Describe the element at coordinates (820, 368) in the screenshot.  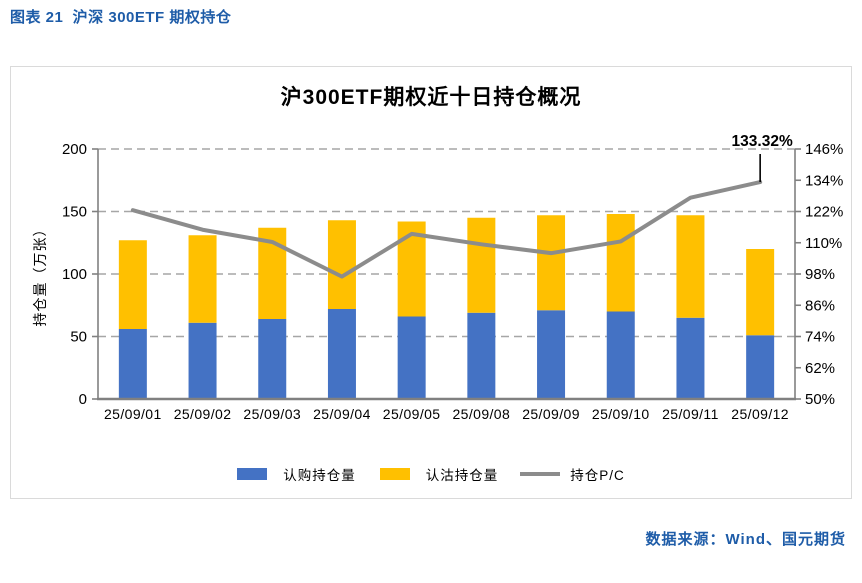
I see `svg-text: 62%` at that location.